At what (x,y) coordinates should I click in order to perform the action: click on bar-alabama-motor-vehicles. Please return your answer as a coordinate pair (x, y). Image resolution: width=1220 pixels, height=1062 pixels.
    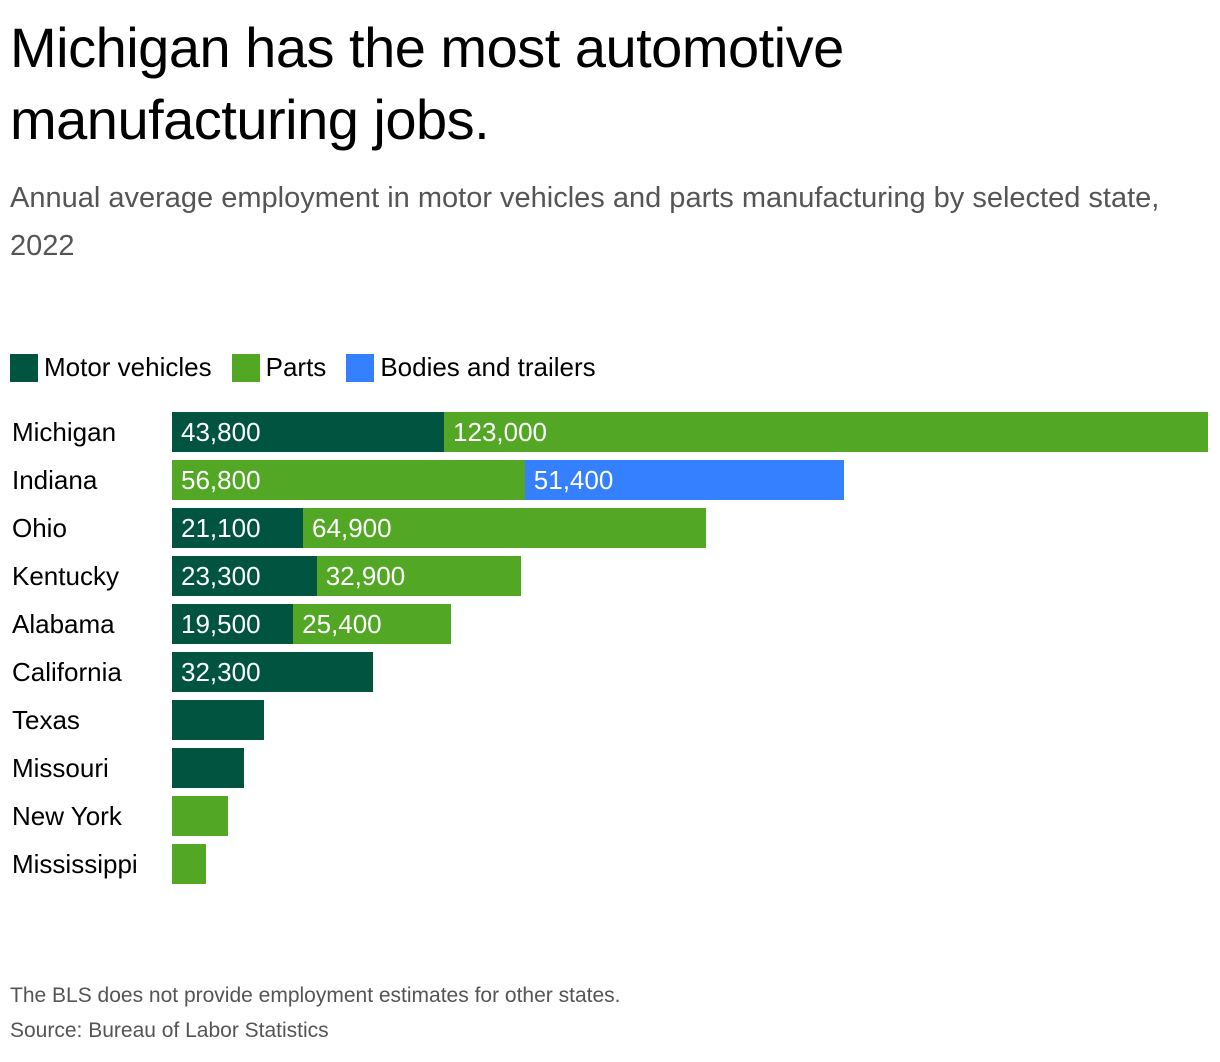
    Looking at the image, I should click on (233, 624).